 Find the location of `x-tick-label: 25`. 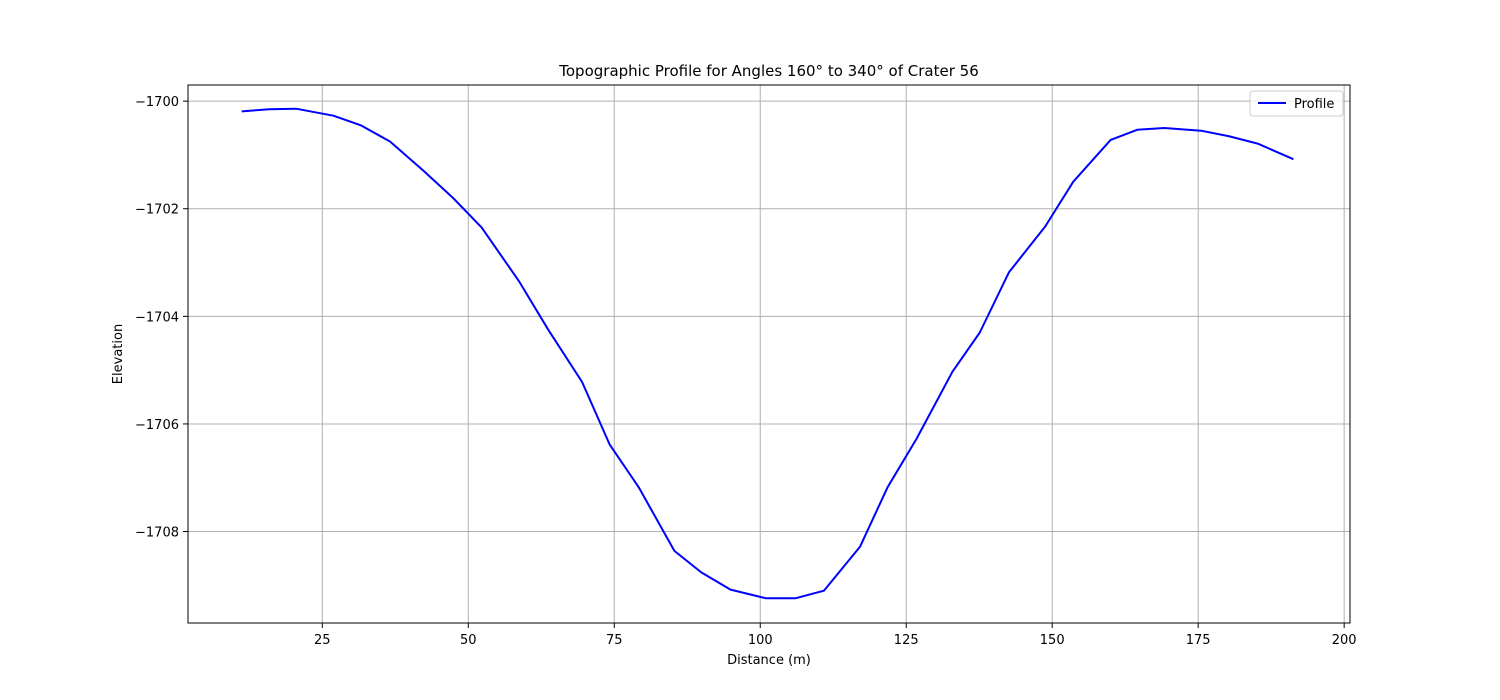

x-tick-label: 25 is located at coordinates (322, 640).